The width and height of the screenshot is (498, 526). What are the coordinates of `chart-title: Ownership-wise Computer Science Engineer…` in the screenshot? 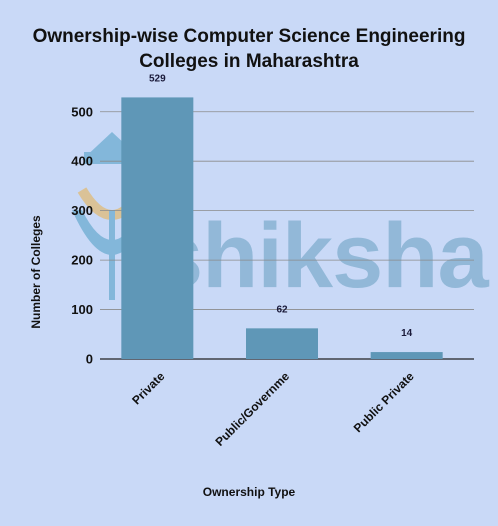 It's located at (249, 49).